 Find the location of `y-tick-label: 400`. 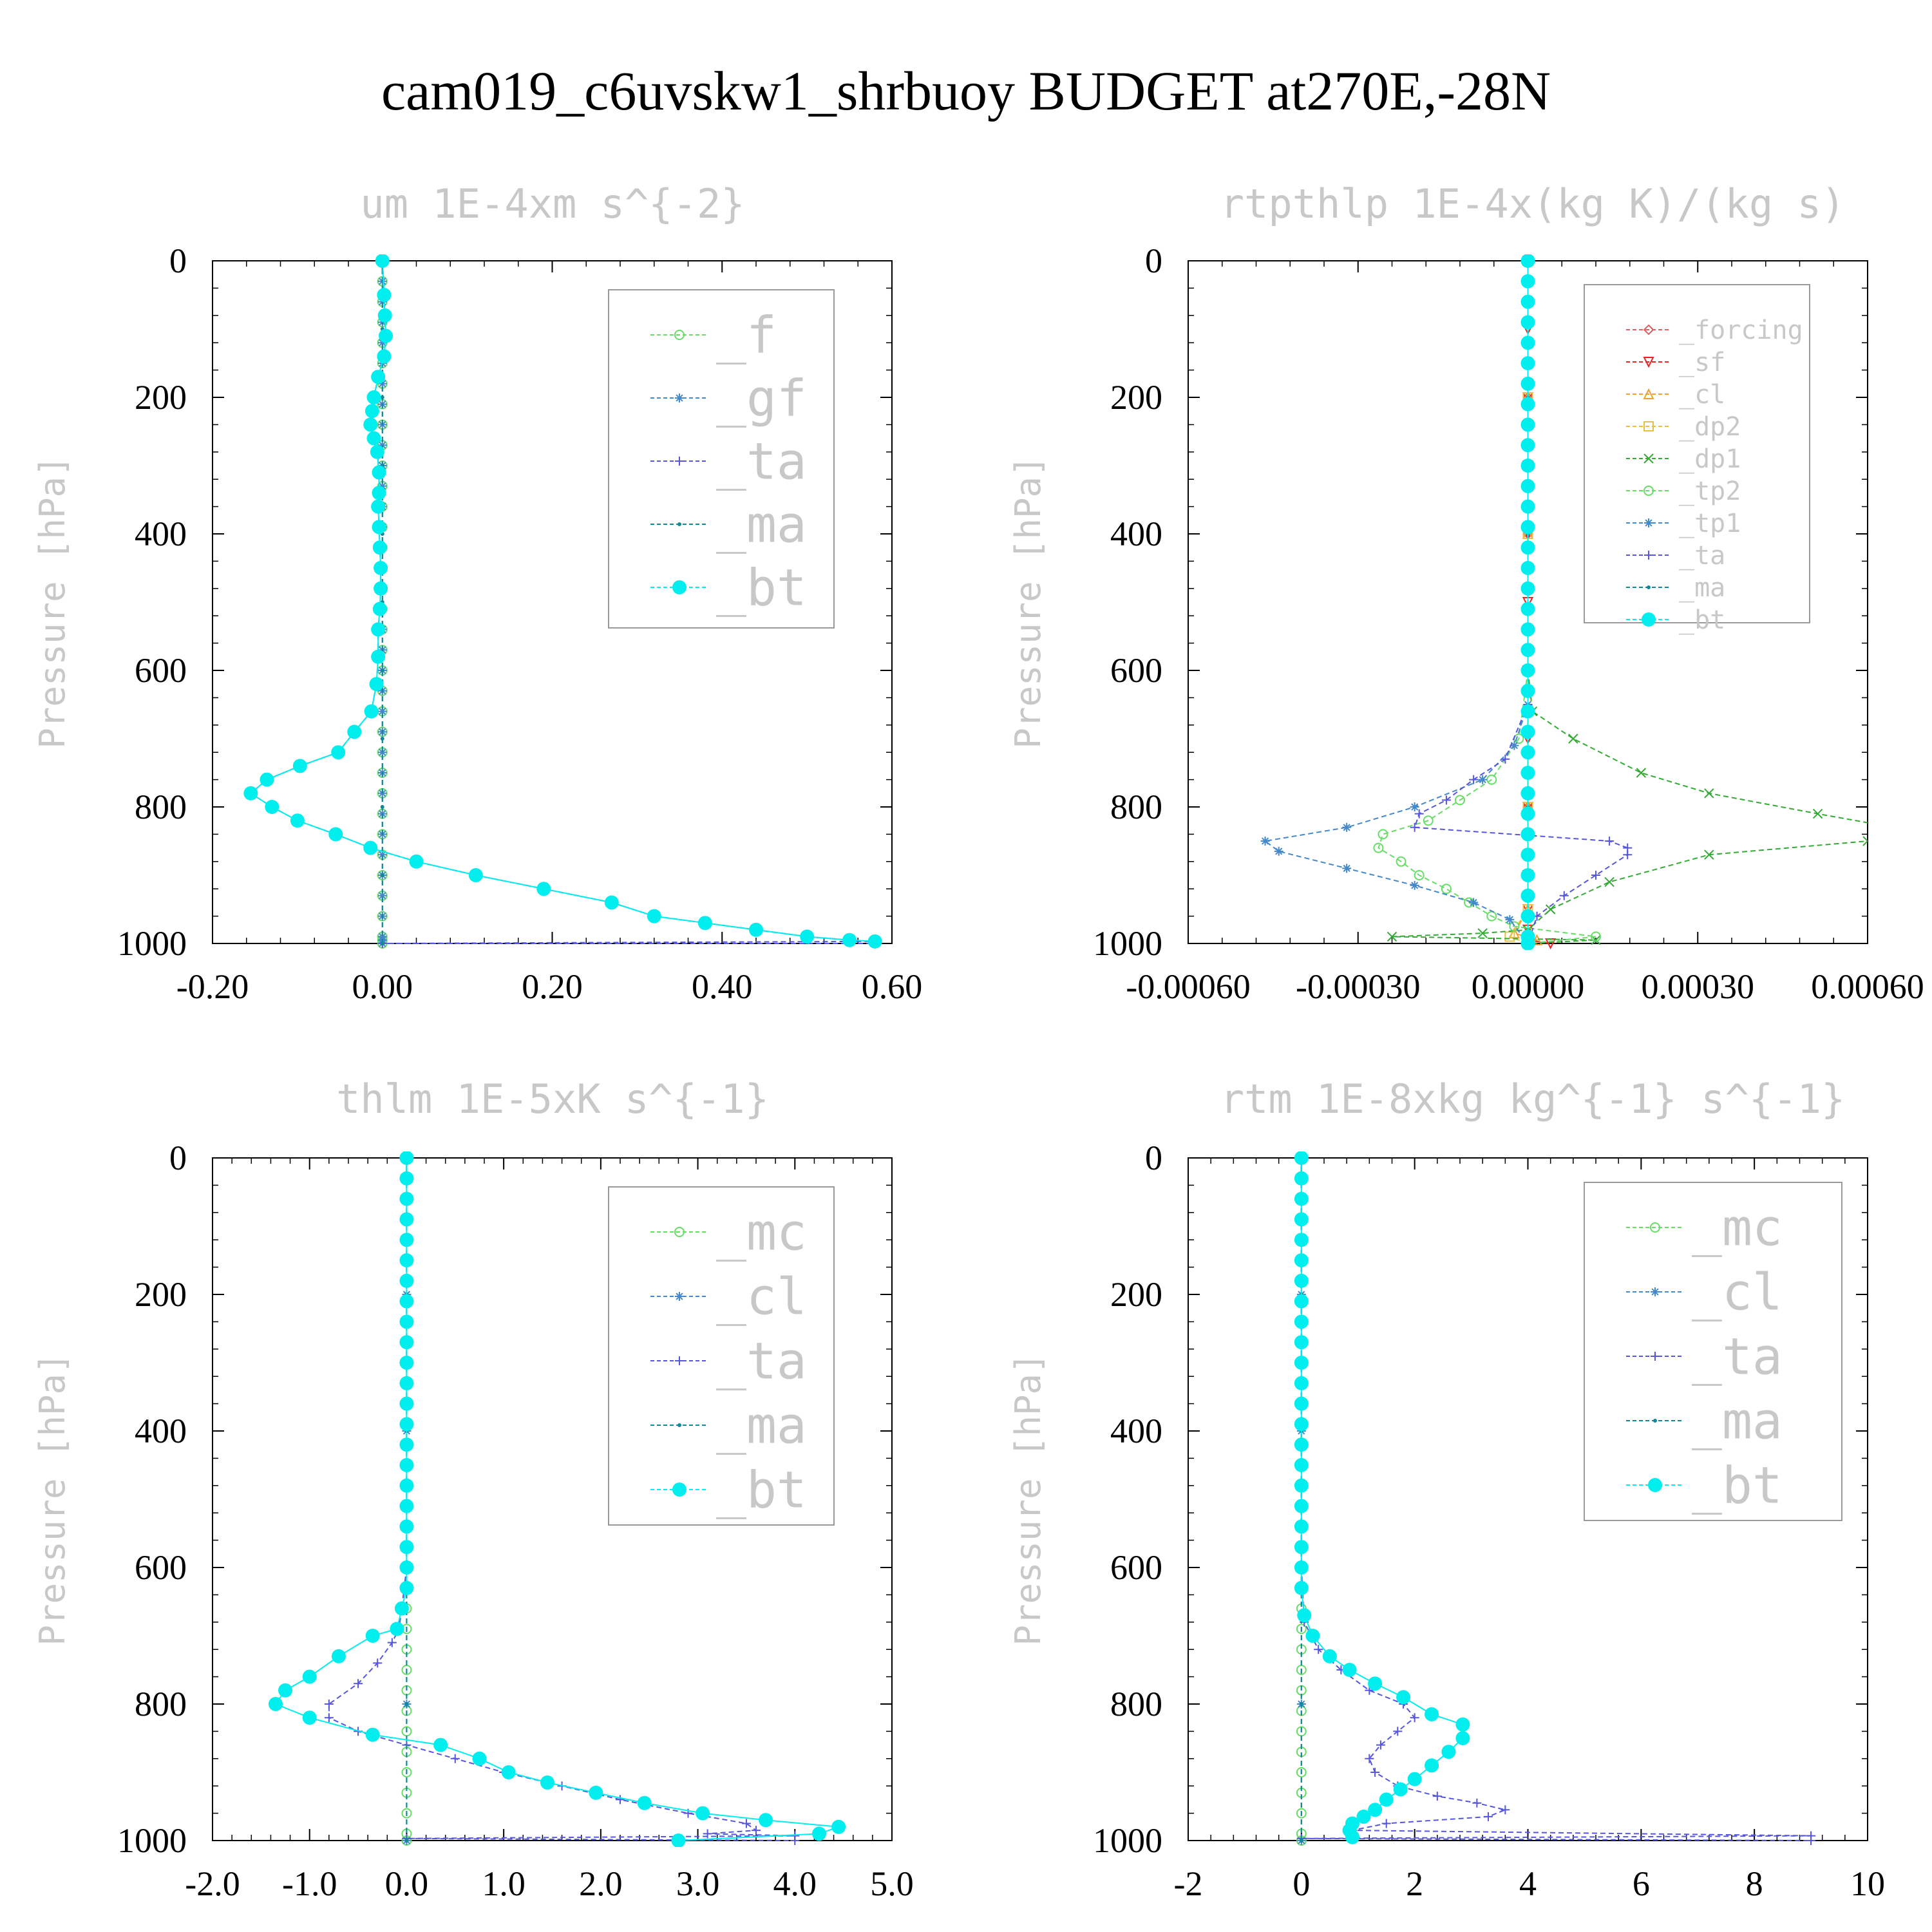

y-tick-label: 400 is located at coordinates (161, 534).